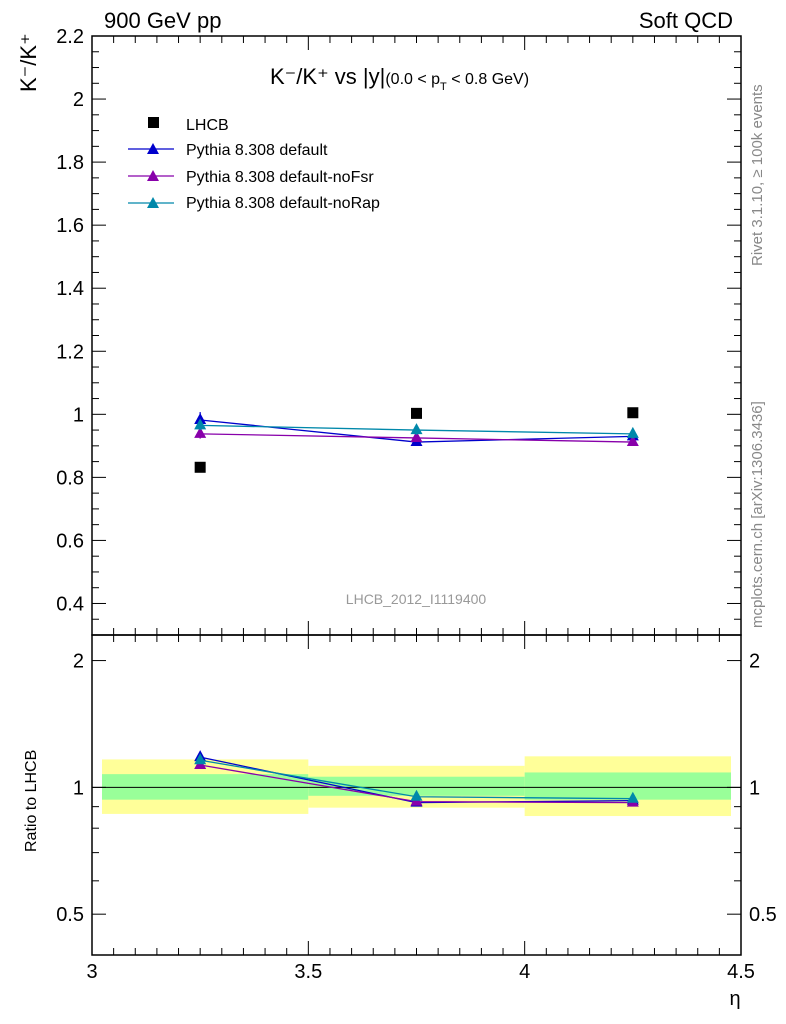 The width and height of the screenshot is (786, 1024). I want to click on legend-marker-norap, so click(153, 202).